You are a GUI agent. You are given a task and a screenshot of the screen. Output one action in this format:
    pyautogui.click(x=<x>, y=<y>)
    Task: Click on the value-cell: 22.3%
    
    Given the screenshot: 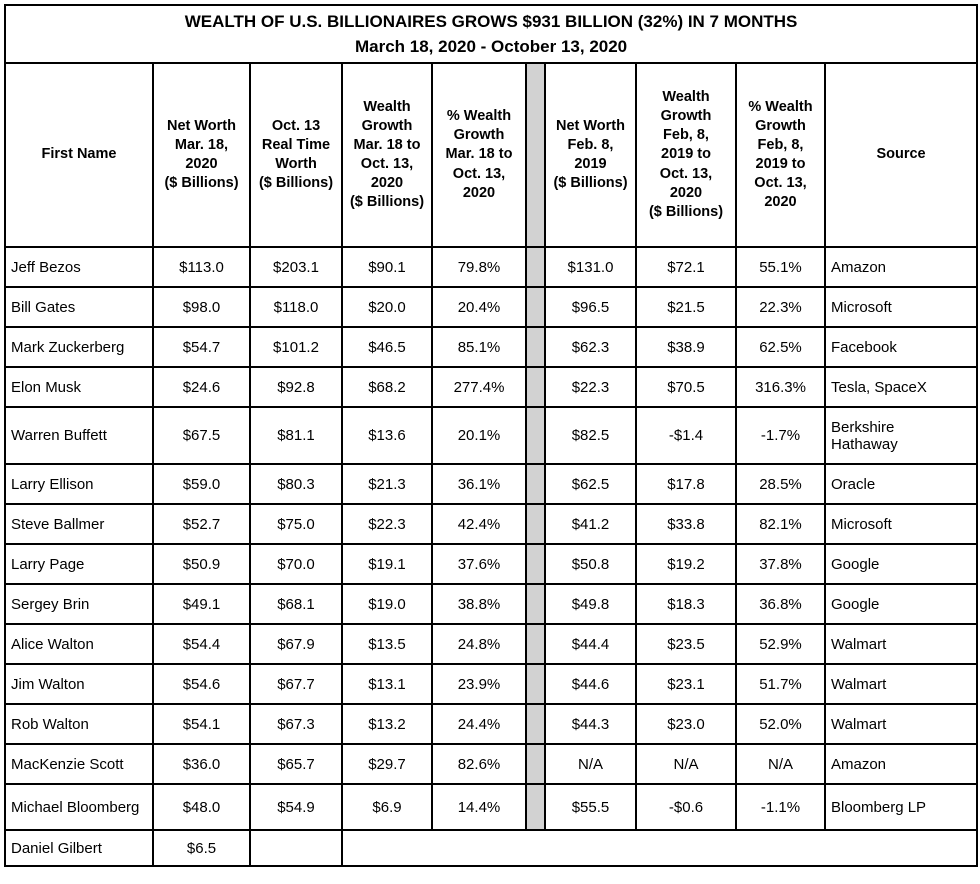 What is the action you would take?
    pyautogui.click(x=780, y=307)
    